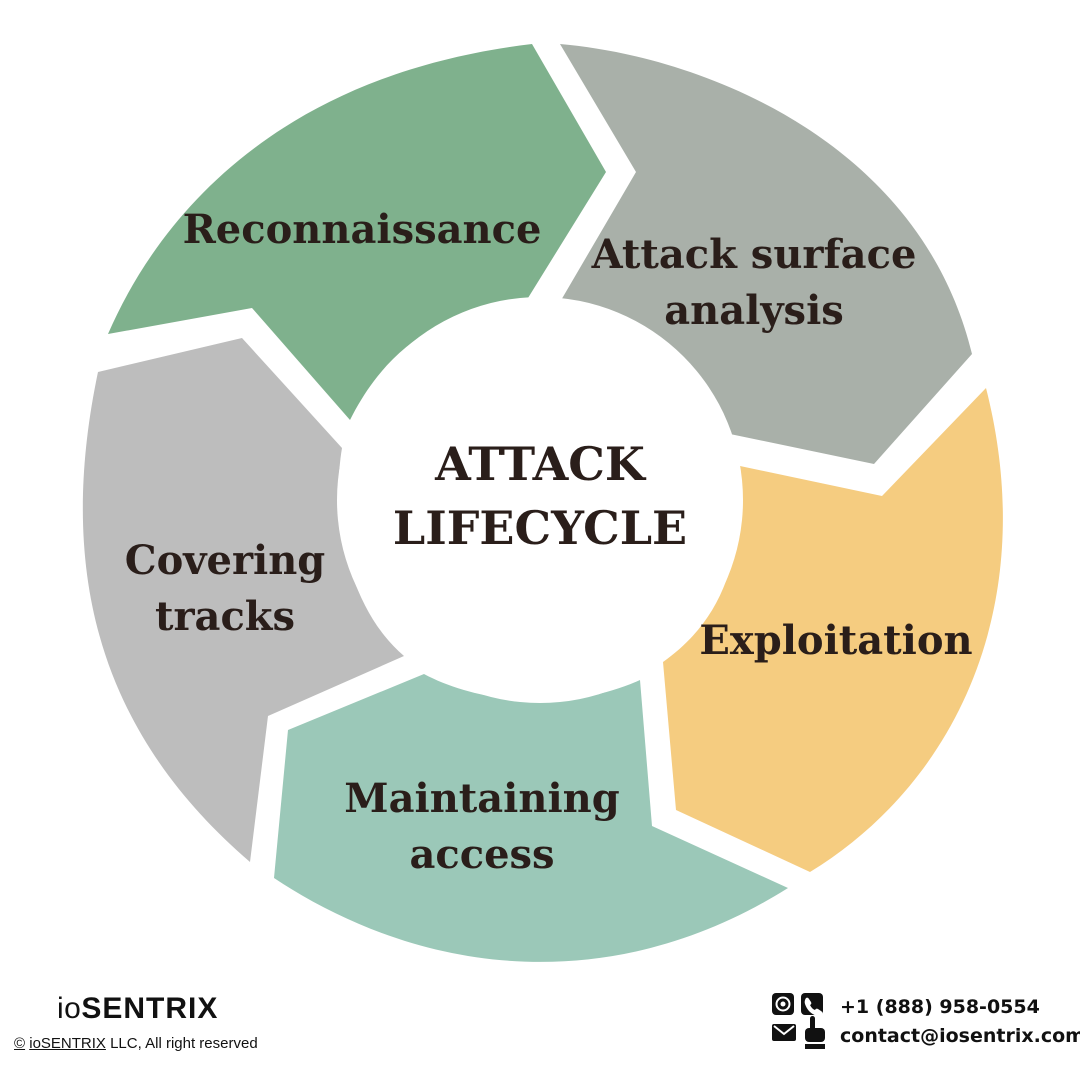  What do you see at coordinates (812, 1005) in the screenshot?
I see `phone-icon` at bounding box center [812, 1005].